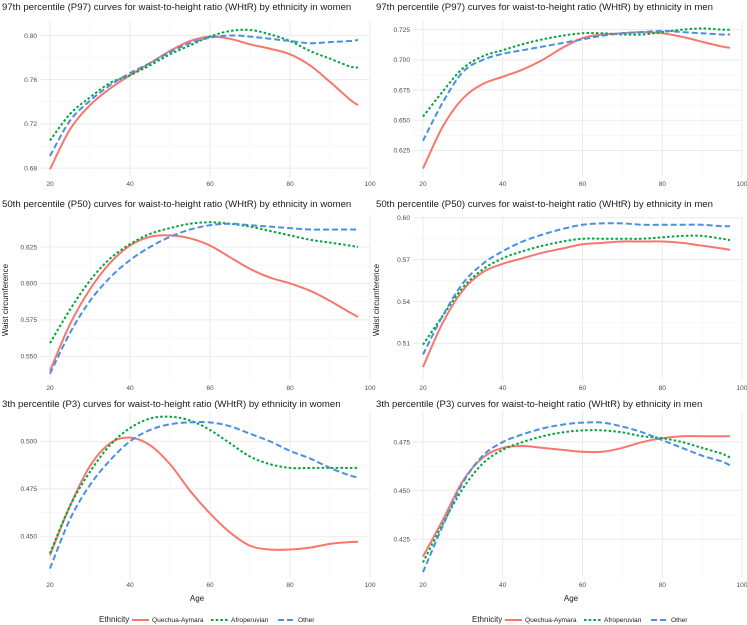 The width and height of the screenshot is (747, 625). What do you see at coordinates (178, 620) in the screenshot?
I see `legend-label-quechua-left: Quechua-Aymara` at bounding box center [178, 620].